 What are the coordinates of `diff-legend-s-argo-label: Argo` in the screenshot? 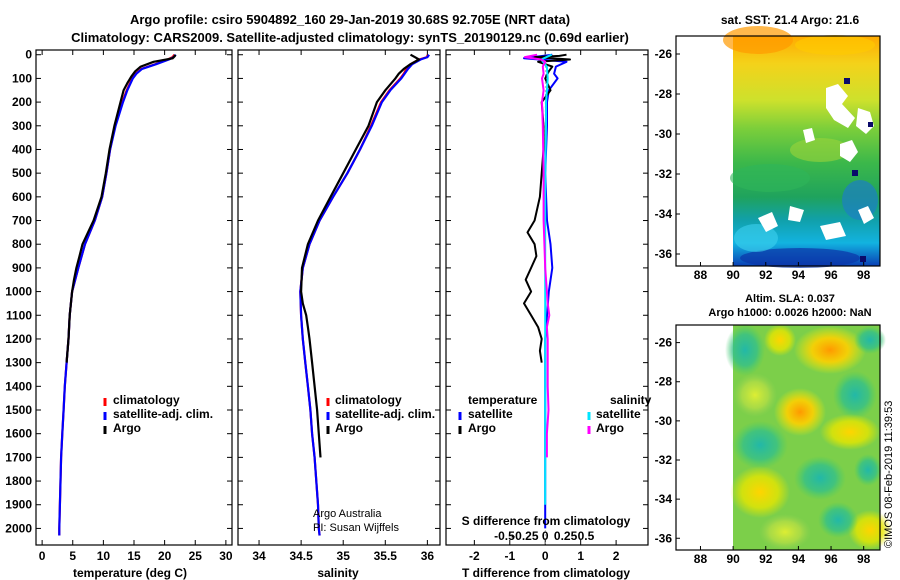 It's located at (610, 428).